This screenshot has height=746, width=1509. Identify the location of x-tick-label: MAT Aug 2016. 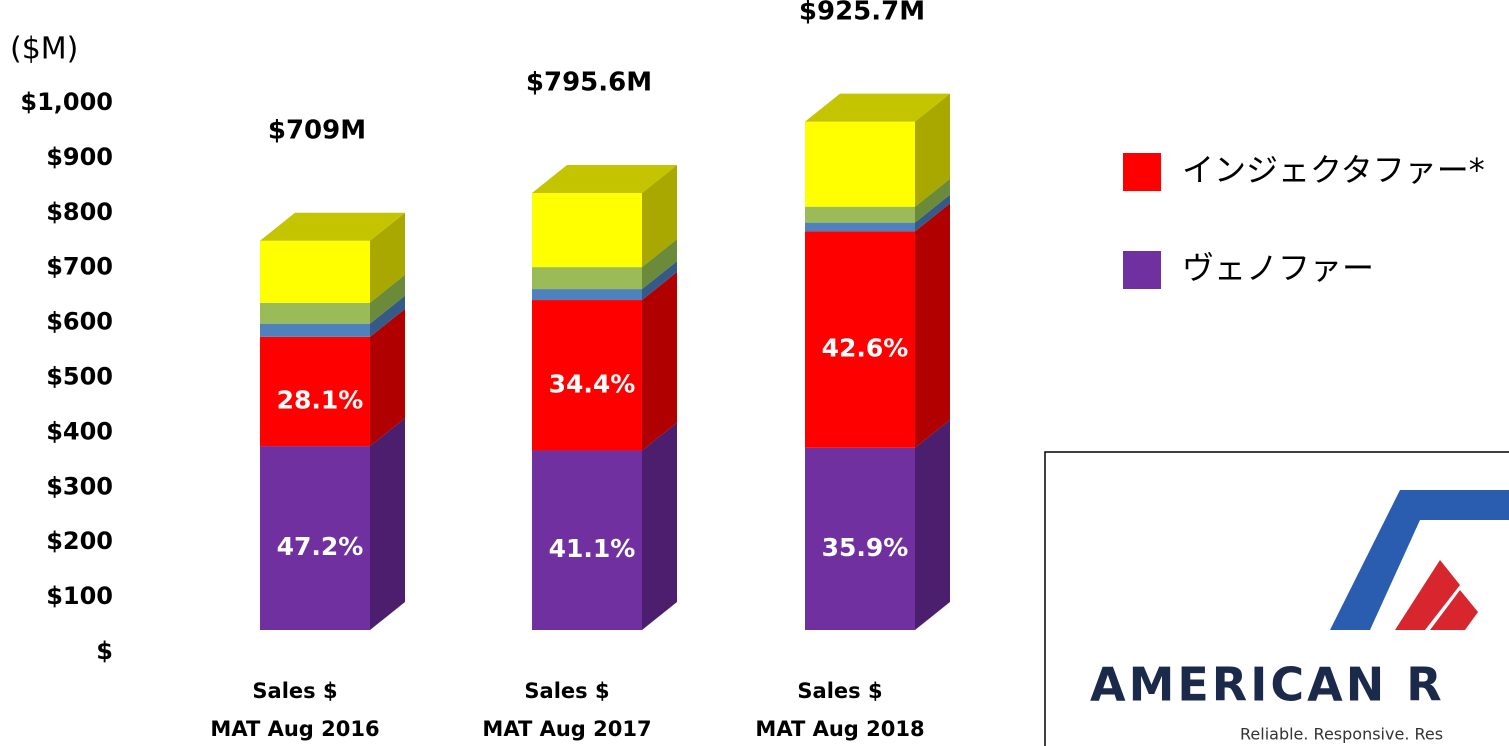
(294, 729).